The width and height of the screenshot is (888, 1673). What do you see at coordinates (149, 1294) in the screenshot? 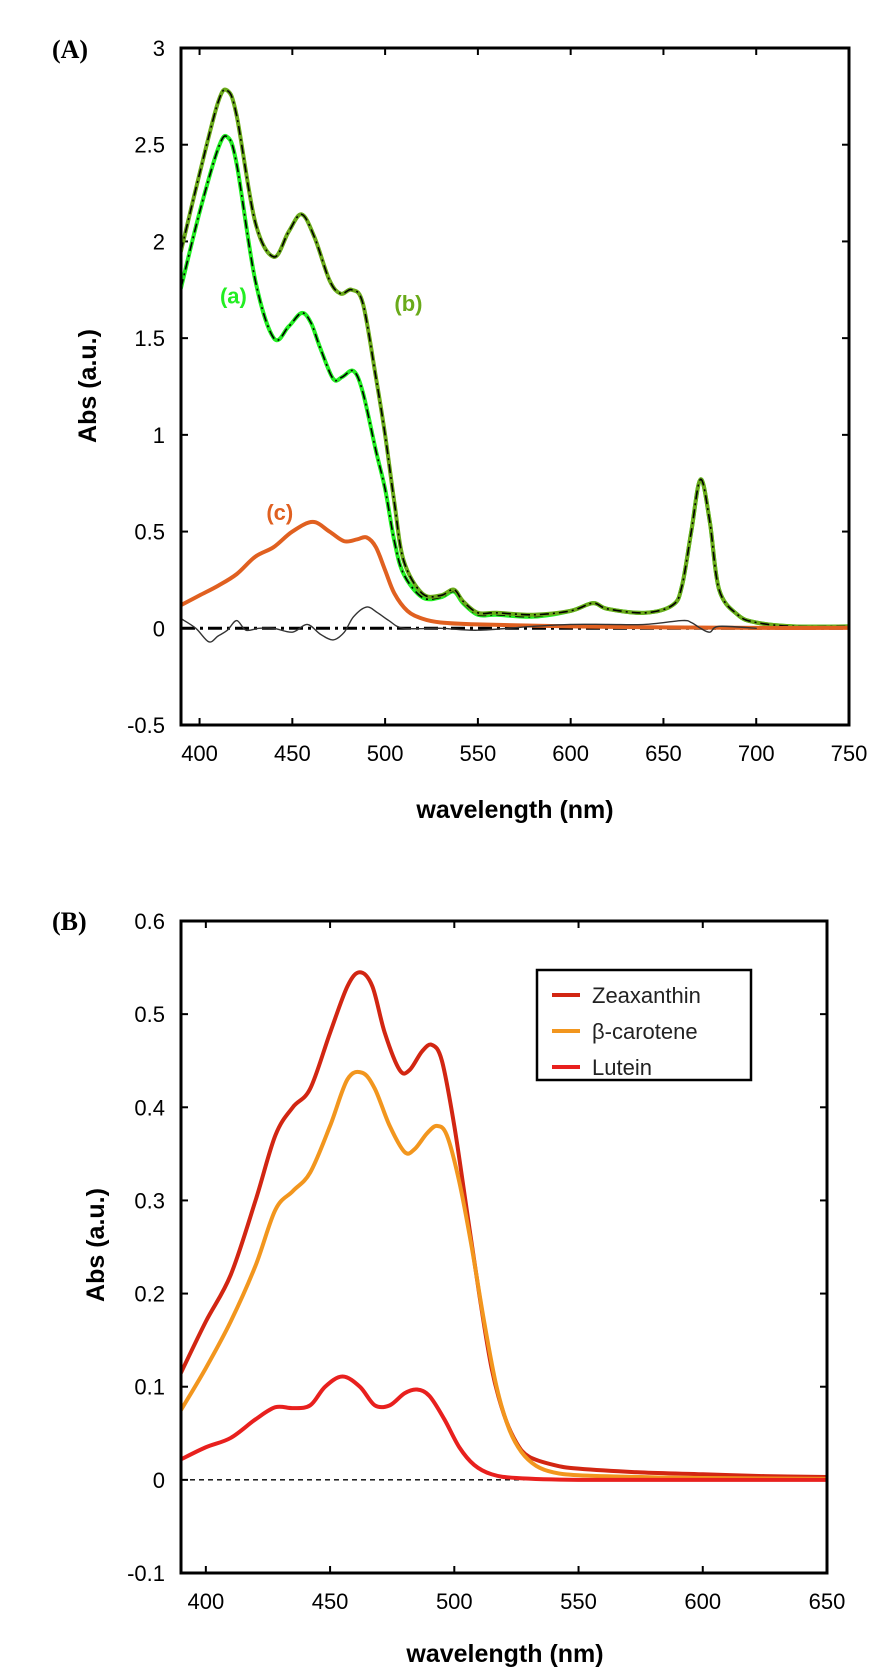
I see `y-tick-label: 0.2` at bounding box center [149, 1294].